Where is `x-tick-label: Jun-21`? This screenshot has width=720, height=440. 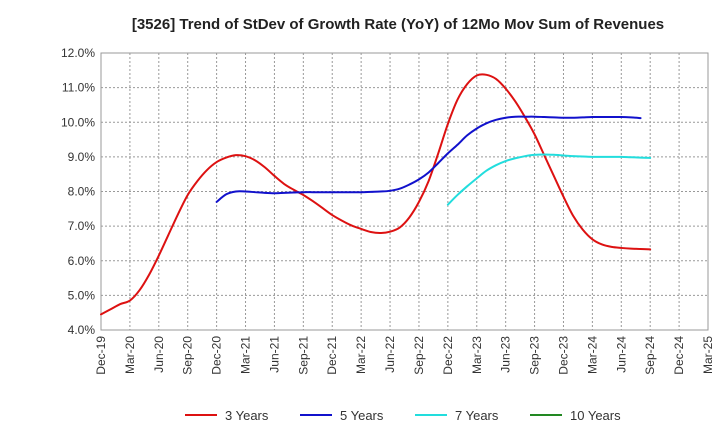
x-tick-label: Jun-21 is located at coordinates (274, 354).